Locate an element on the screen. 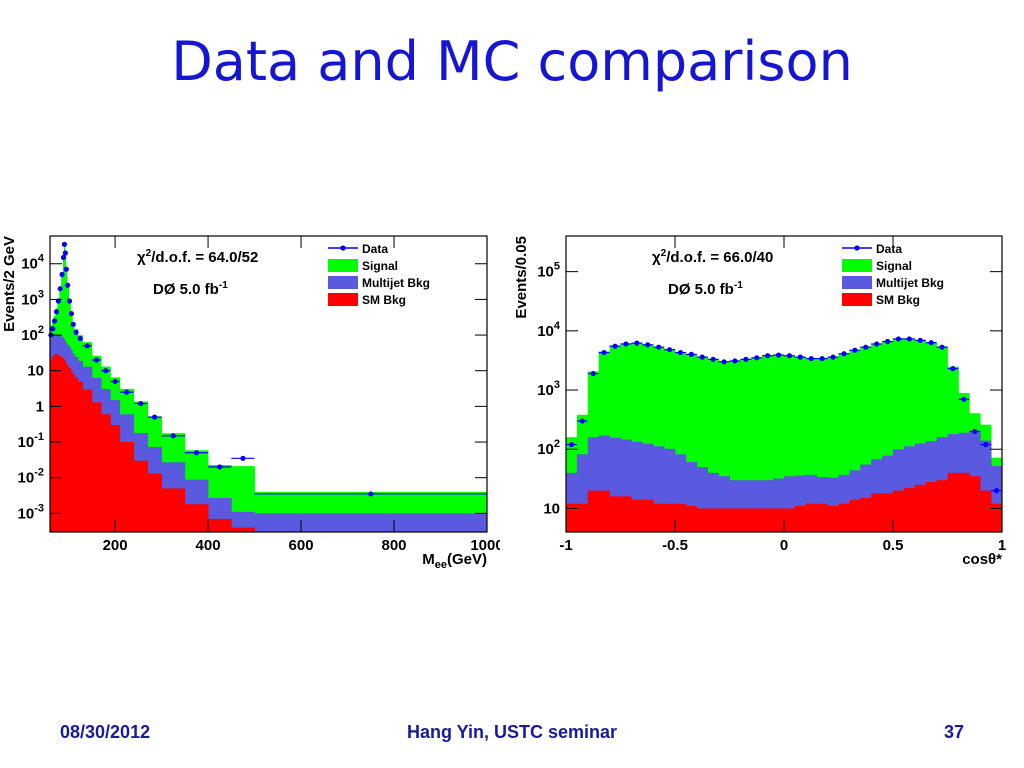 The width and height of the screenshot is (1024, 768). y-axis-title: Events/2 GeV is located at coordinates (9, 284).